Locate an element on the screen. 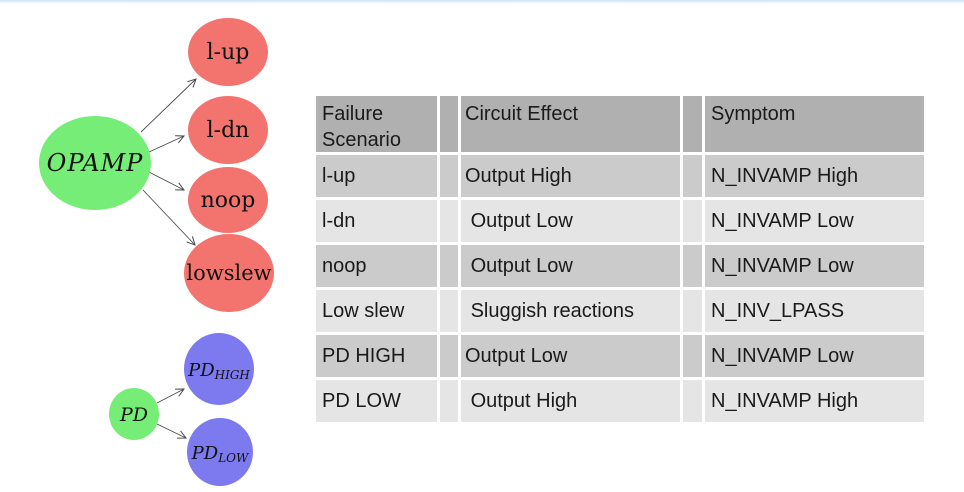 The height and width of the screenshot is (492, 964). node-pd-low-label: PDLOW is located at coordinates (220, 454).